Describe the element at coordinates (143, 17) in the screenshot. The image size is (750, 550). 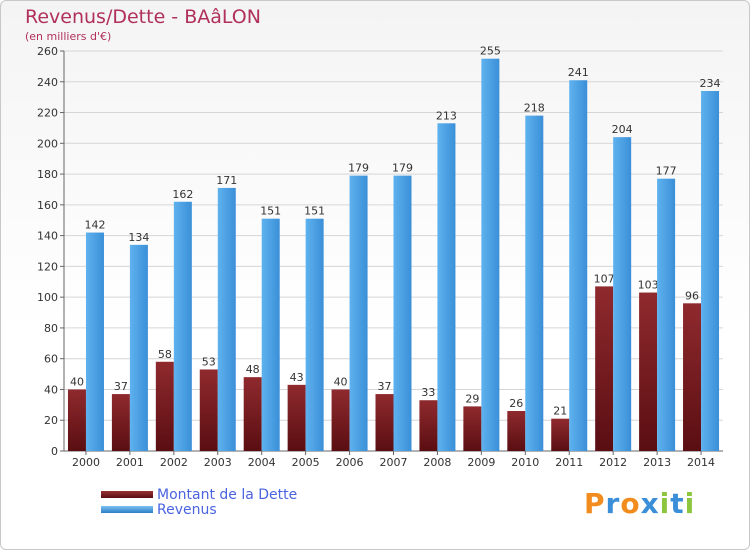
I see `chart-title: Revenus/Dette - BAâLON` at that location.